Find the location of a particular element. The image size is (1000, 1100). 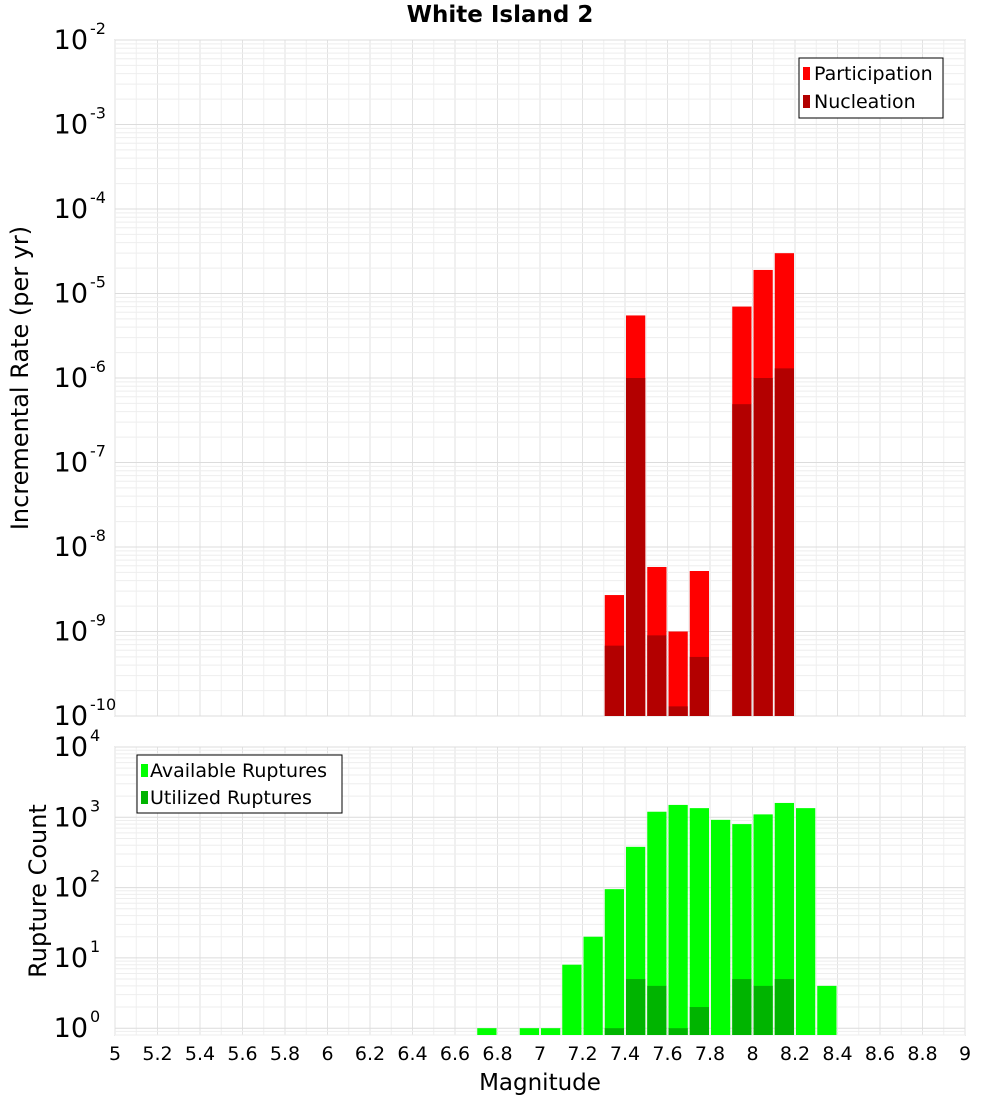

y-tick-label: 10 -7 is located at coordinates (80, 460).